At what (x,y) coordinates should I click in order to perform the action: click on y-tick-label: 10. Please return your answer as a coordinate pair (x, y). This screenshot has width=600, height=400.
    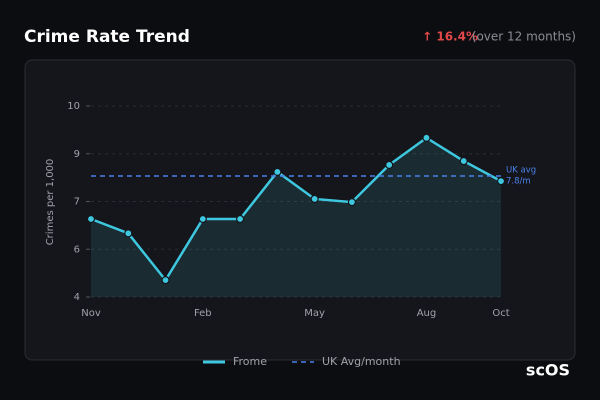
    Looking at the image, I should click on (73, 106).